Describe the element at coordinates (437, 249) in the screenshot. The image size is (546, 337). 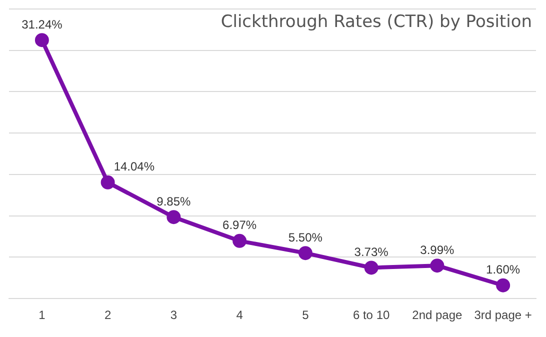
I see `data-label: 3.99%` at that location.